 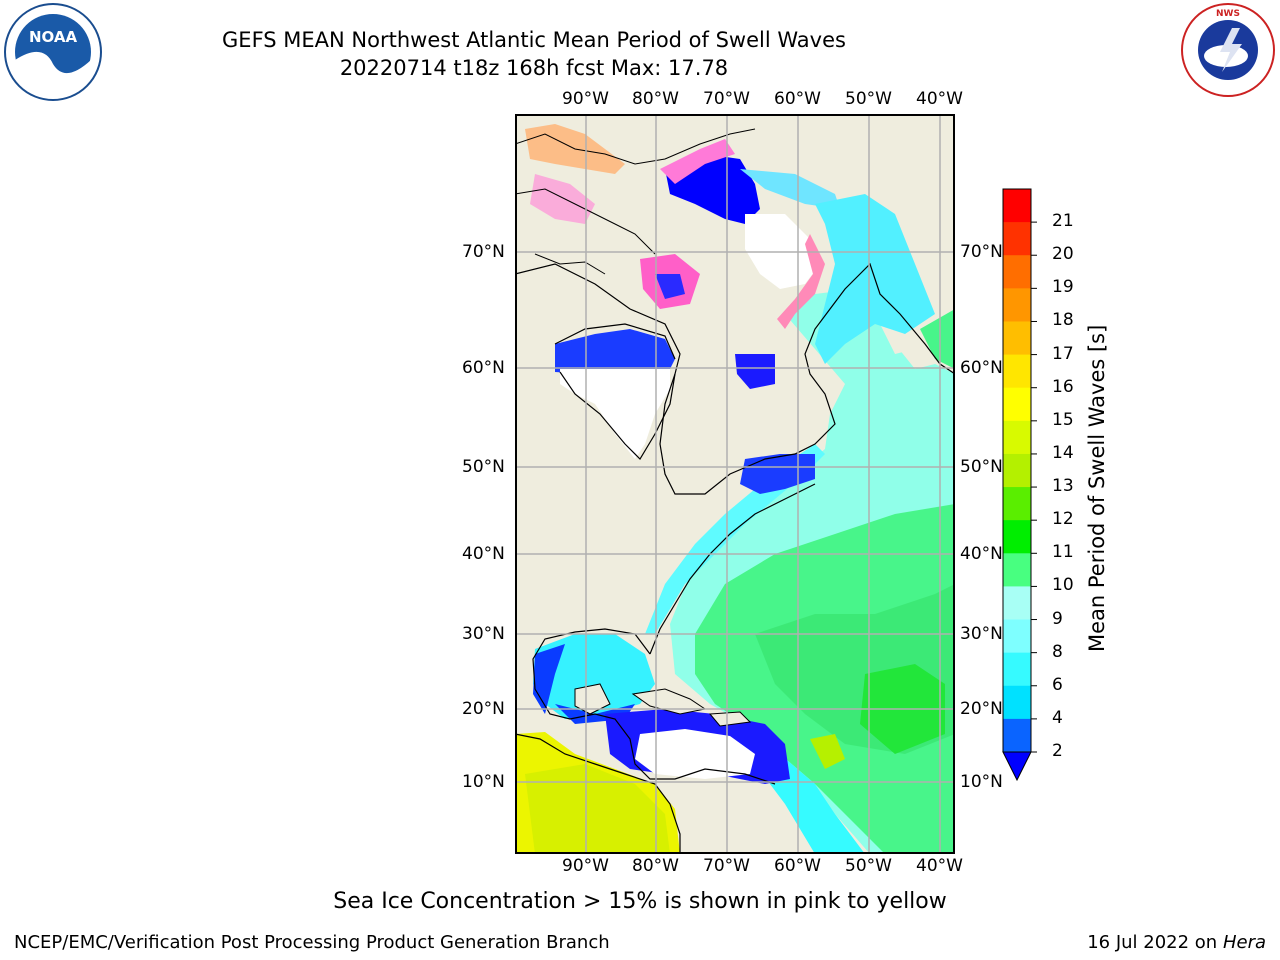 What do you see at coordinates (695, 754) in the screenshot?
I see `caribbean-white-zone` at bounding box center [695, 754].